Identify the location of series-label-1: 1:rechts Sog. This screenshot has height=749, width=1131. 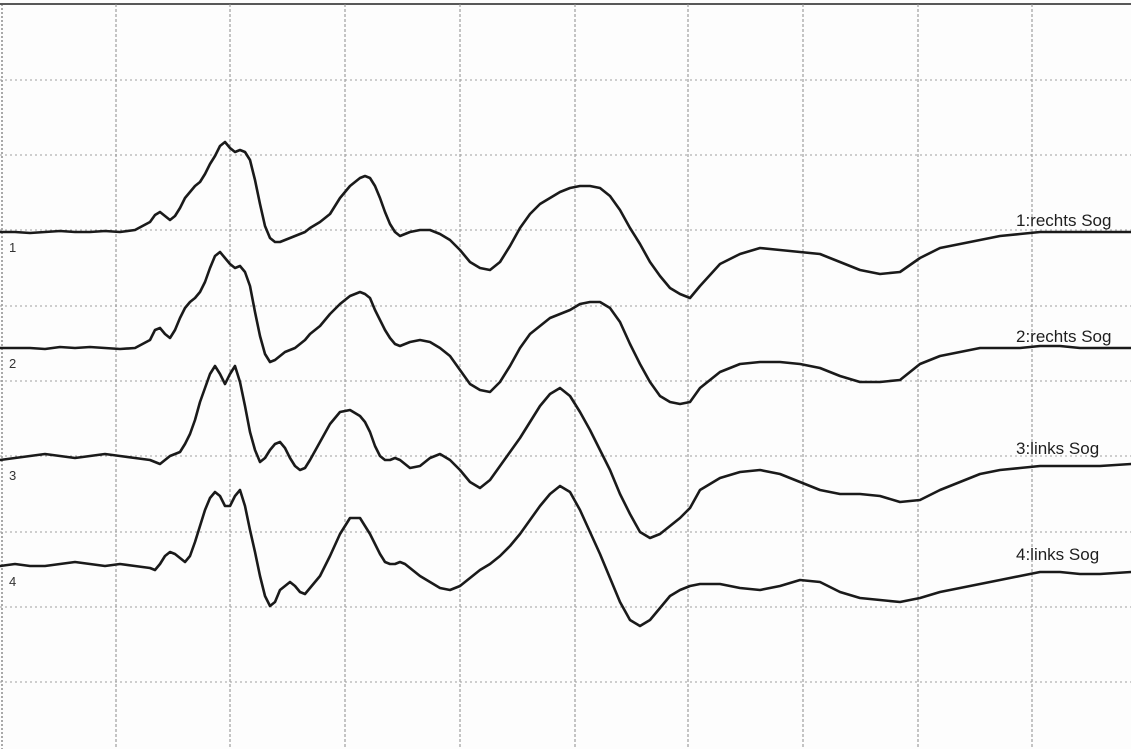
(1063, 220).